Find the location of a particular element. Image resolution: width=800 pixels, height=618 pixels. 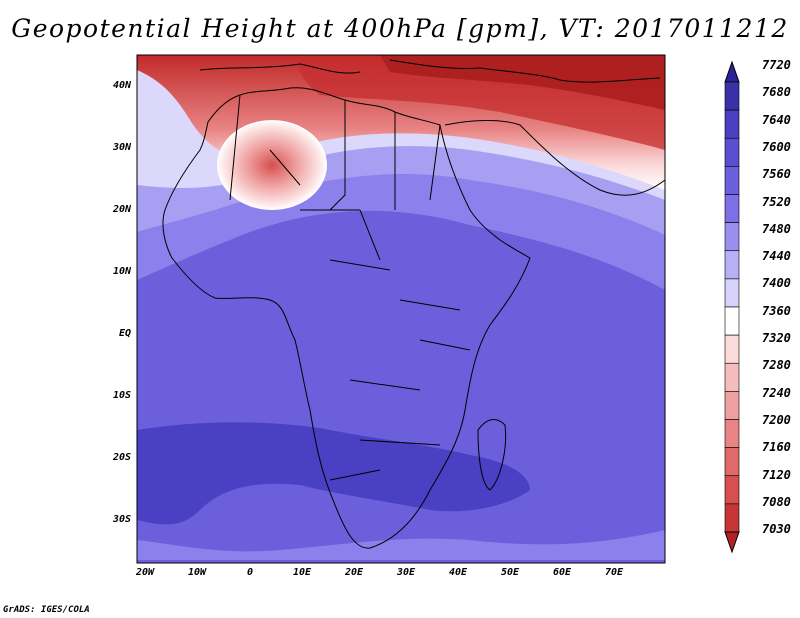

colorbar-label: 7080 is located at coordinates (776, 501).